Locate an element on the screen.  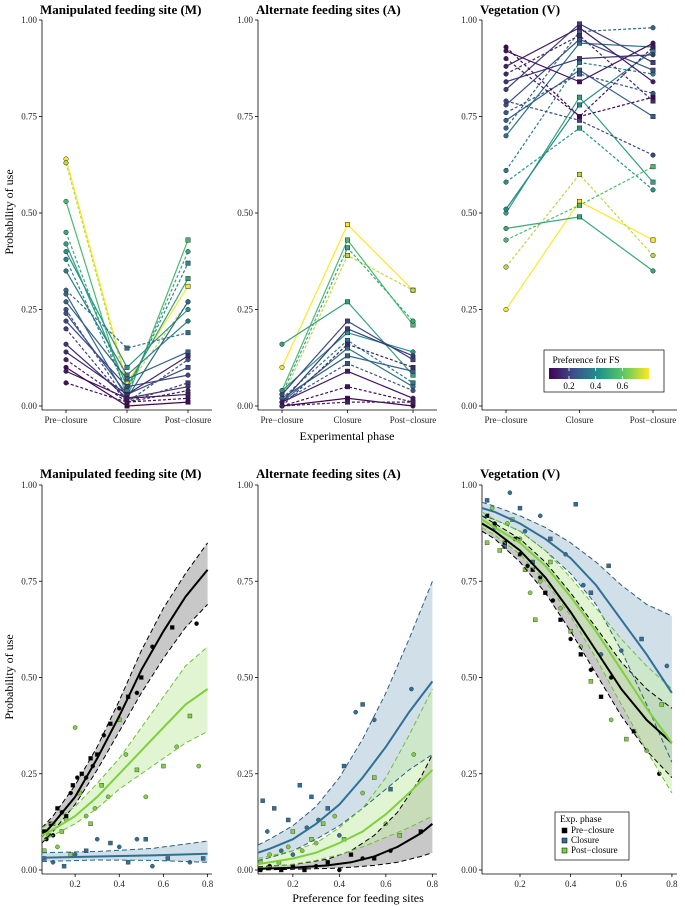
top-y-axis-label: Probability of use is located at coordinates (9, 211).